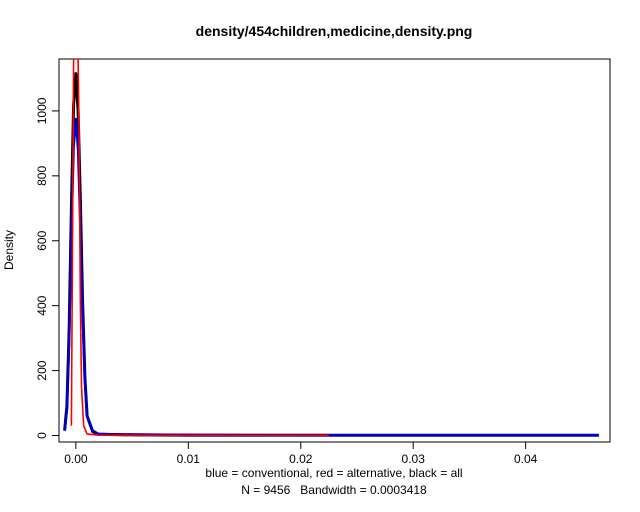  What do you see at coordinates (42, 370) in the screenshot?
I see `y-tick-label: 200` at bounding box center [42, 370].